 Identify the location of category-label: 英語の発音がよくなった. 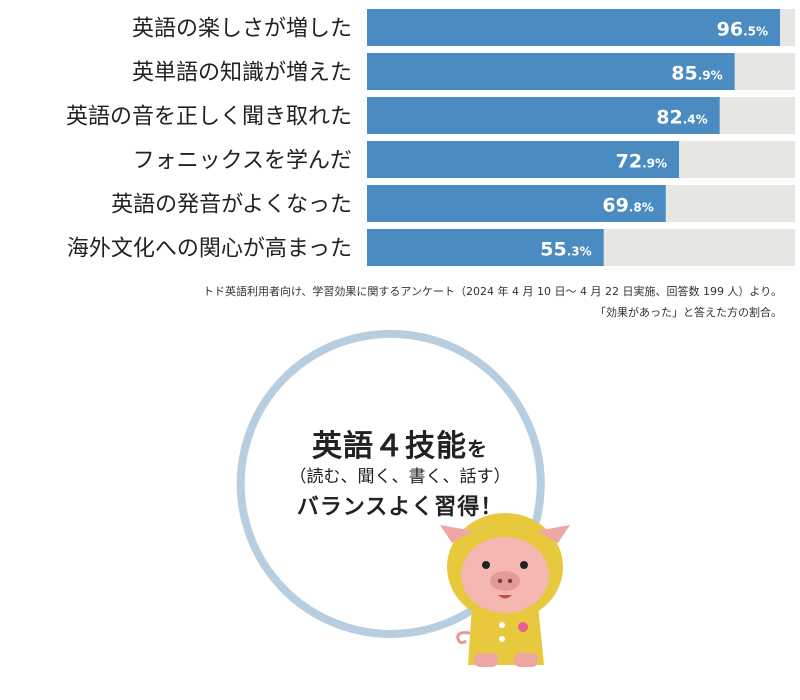
(231, 205).